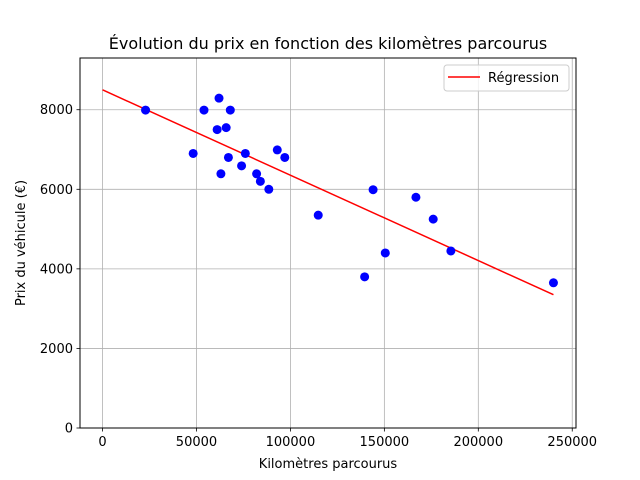  I want to click on x-tick-label: 200000, so click(478, 442).